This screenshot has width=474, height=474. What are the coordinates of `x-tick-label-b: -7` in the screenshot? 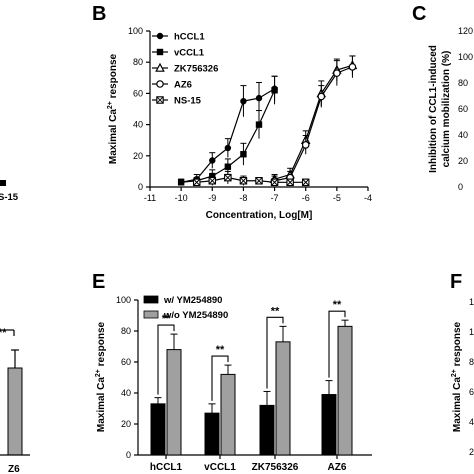 It's located at (275, 198).